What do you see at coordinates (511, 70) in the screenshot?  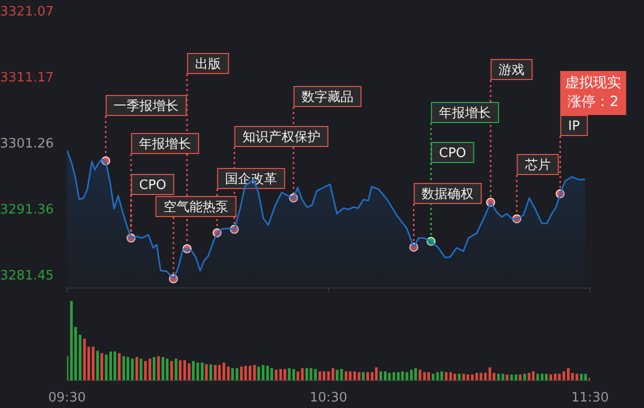 I see `annotation: 游戏` at bounding box center [511, 70].